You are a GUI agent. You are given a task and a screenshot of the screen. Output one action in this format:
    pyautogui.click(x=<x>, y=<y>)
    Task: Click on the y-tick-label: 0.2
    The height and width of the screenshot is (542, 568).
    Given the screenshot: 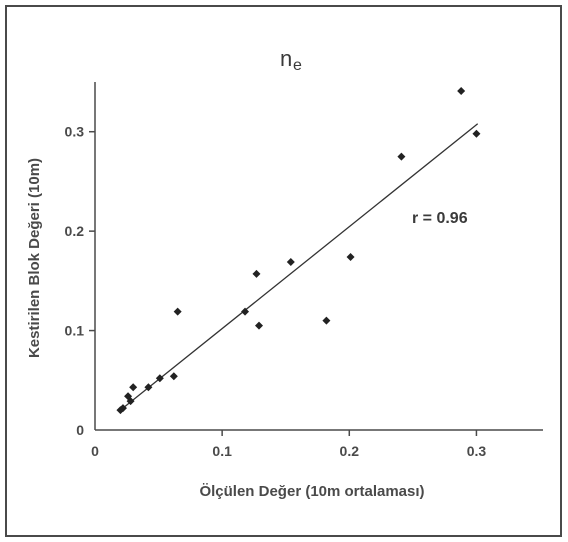 What is the action you would take?
    pyautogui.click(x=75, y=231)
    